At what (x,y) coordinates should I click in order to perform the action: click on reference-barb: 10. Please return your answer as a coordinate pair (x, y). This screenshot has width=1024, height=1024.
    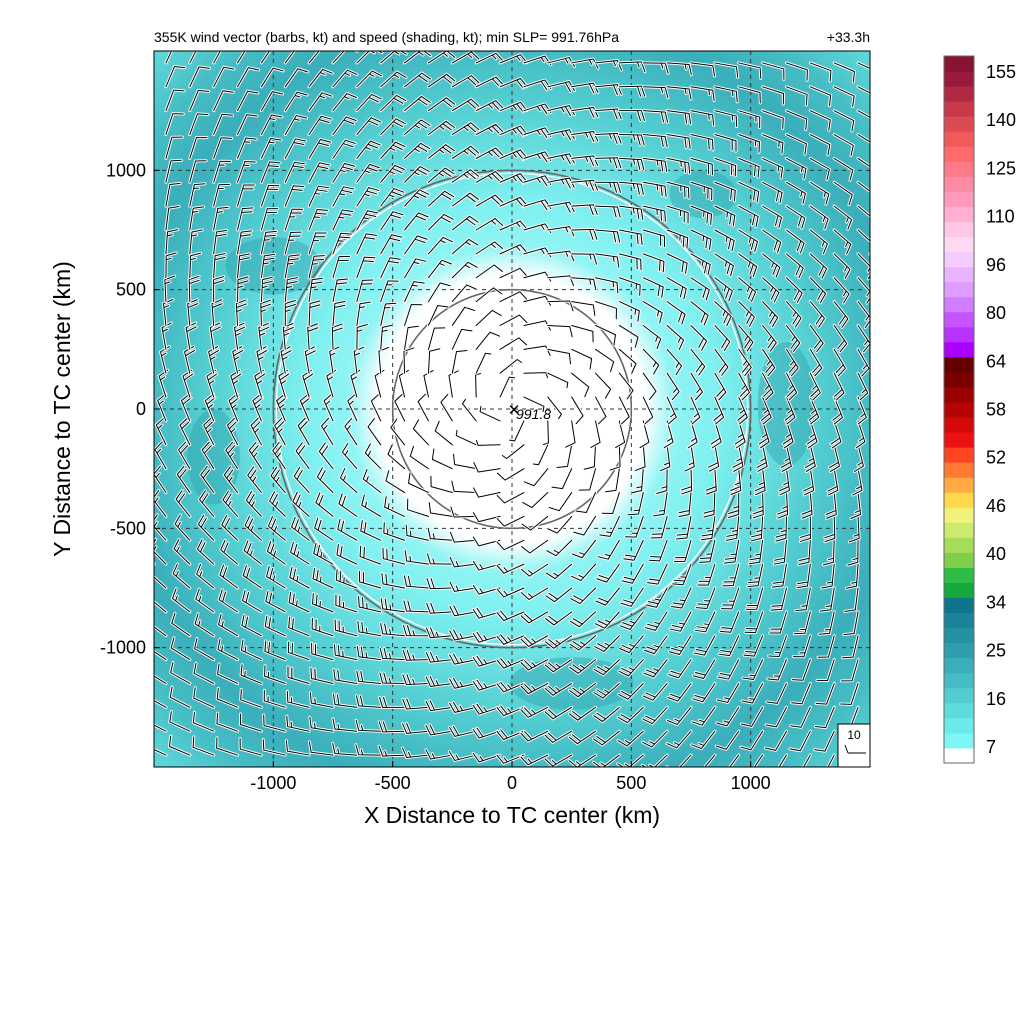
    Looking at the image, I should click on (854, 745).